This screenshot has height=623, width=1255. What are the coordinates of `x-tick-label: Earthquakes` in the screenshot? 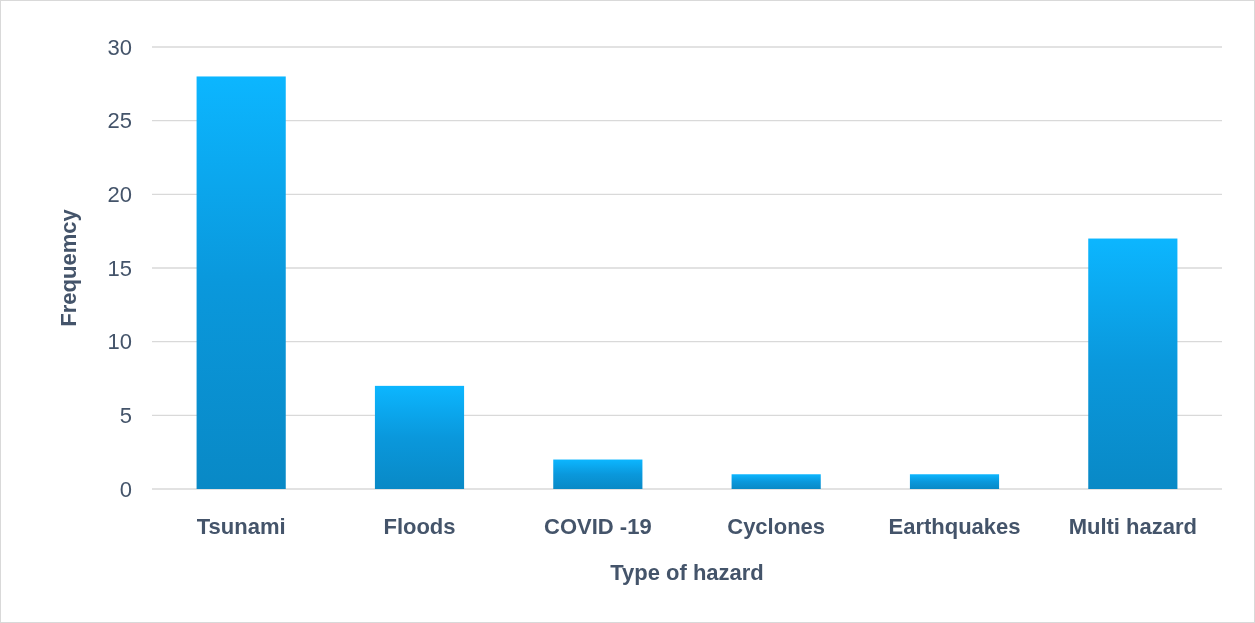 It's located at (954, 526).